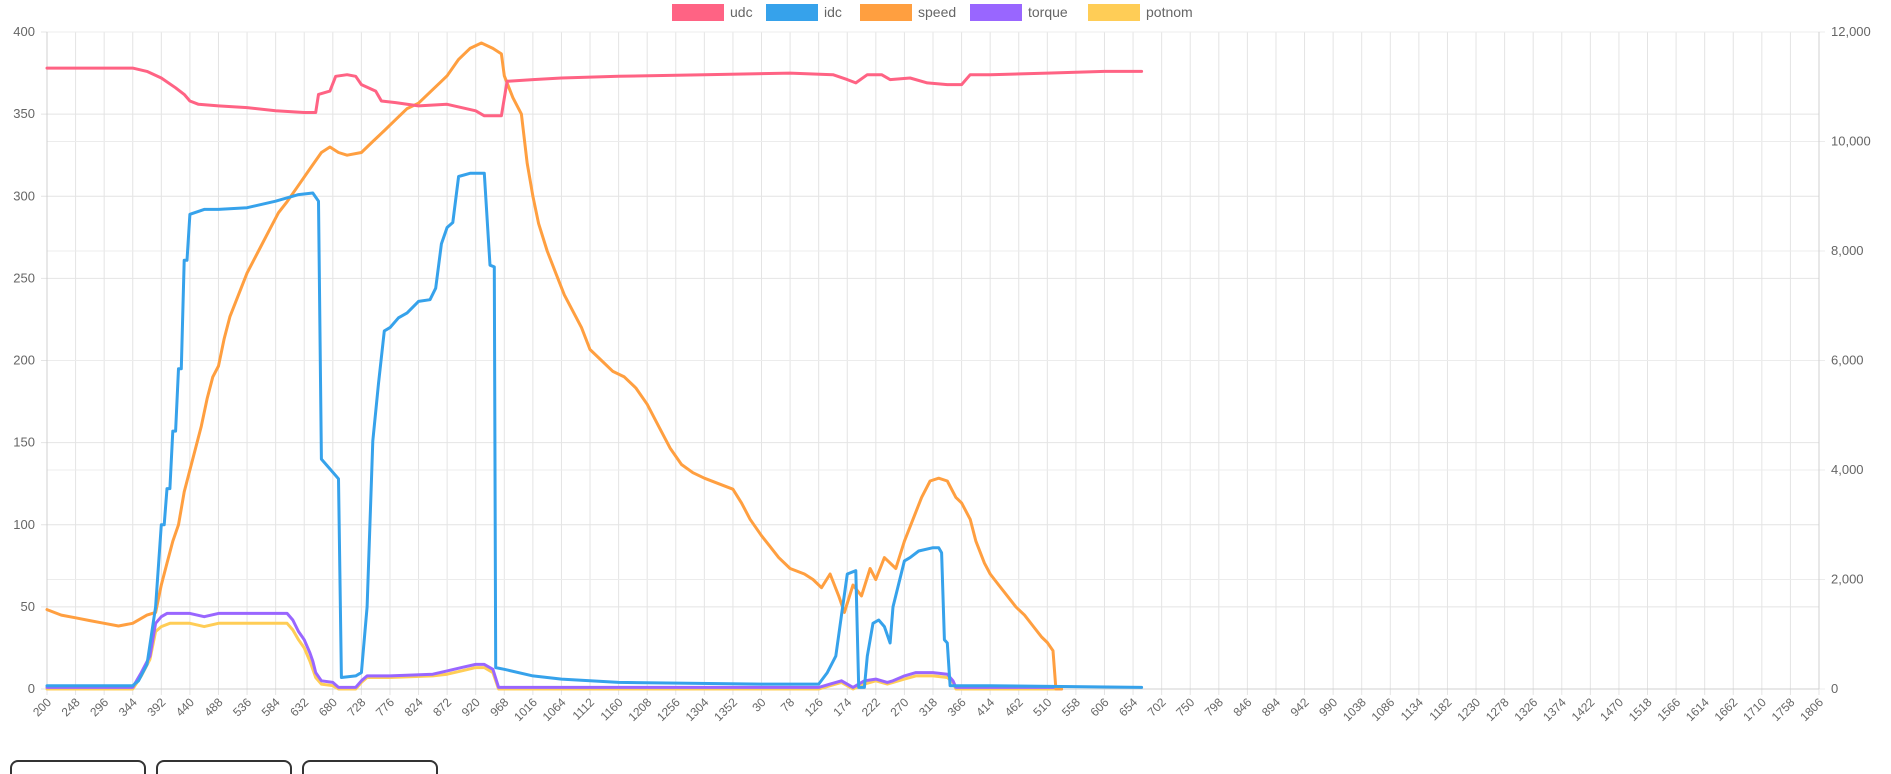 This screenshot has height=774, width=1891. Describe the element at coordinates (1811, 709) in the screenshot. I see `x-tick-label: 1806` at that location.